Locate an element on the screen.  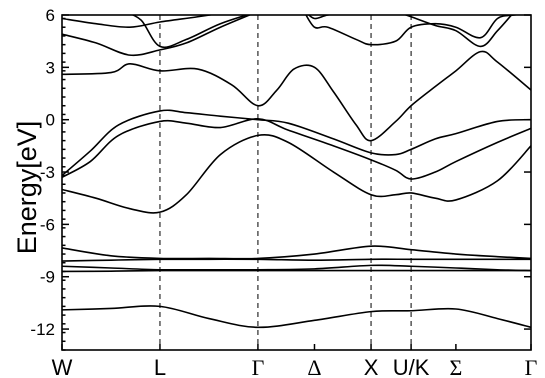
y-tick-label-3: -3 is located at coordinates (47, 172).